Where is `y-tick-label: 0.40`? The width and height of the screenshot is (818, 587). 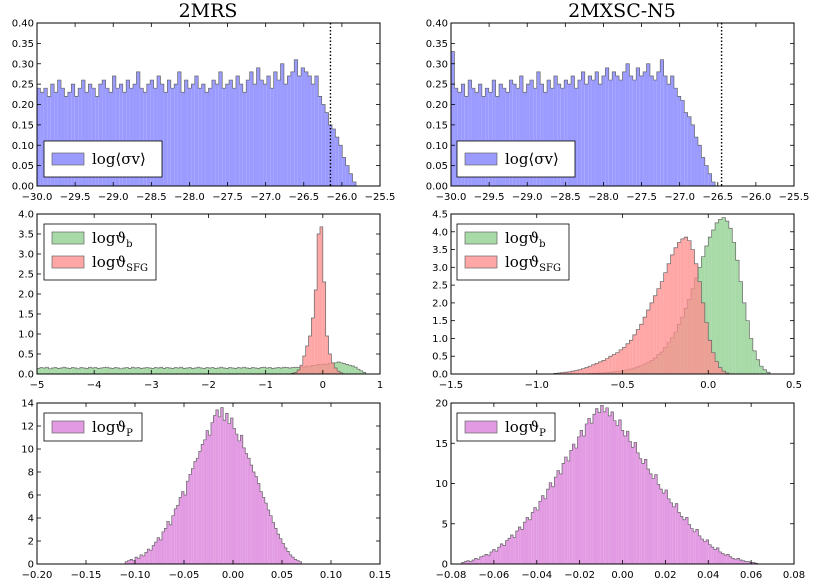
y-tick-label: 0.40 is located at coordinates (23, 24).